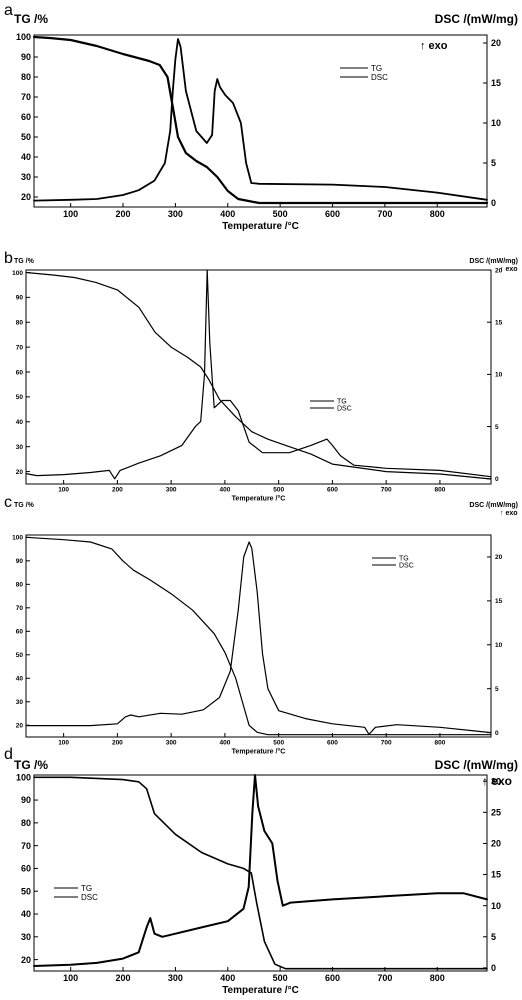 The height and width of the screenshot is (1000, 522). What do you see at coordinates (8, 754) in the screenshot?
I see `panel-letter: d` at bounding box center [8, 754].